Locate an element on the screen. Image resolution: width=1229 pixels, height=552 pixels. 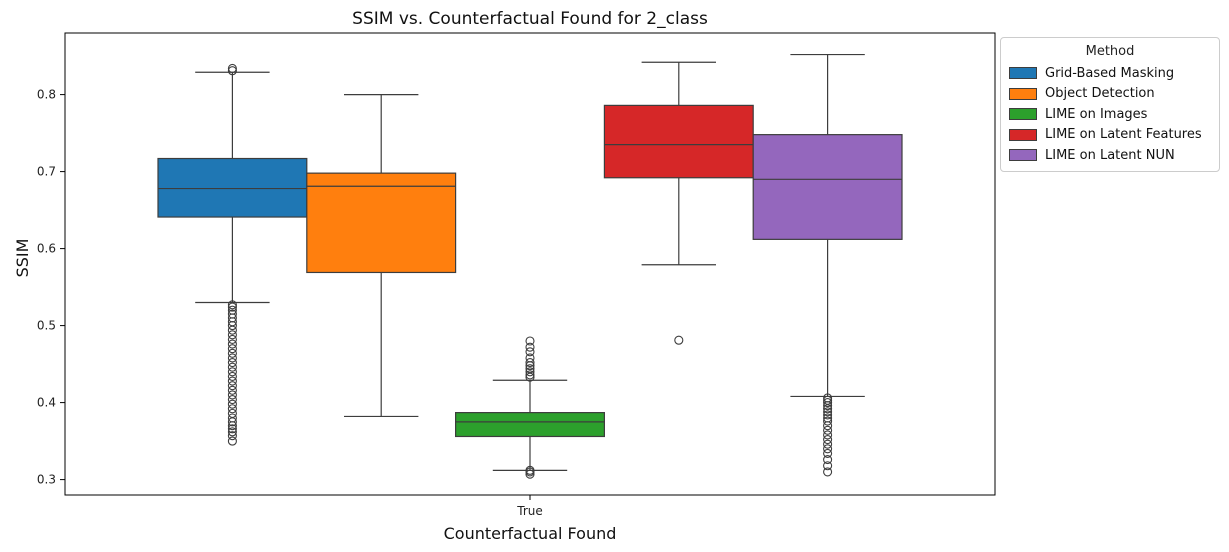
box-grid-based-masking is located at coordinates (232, 254).